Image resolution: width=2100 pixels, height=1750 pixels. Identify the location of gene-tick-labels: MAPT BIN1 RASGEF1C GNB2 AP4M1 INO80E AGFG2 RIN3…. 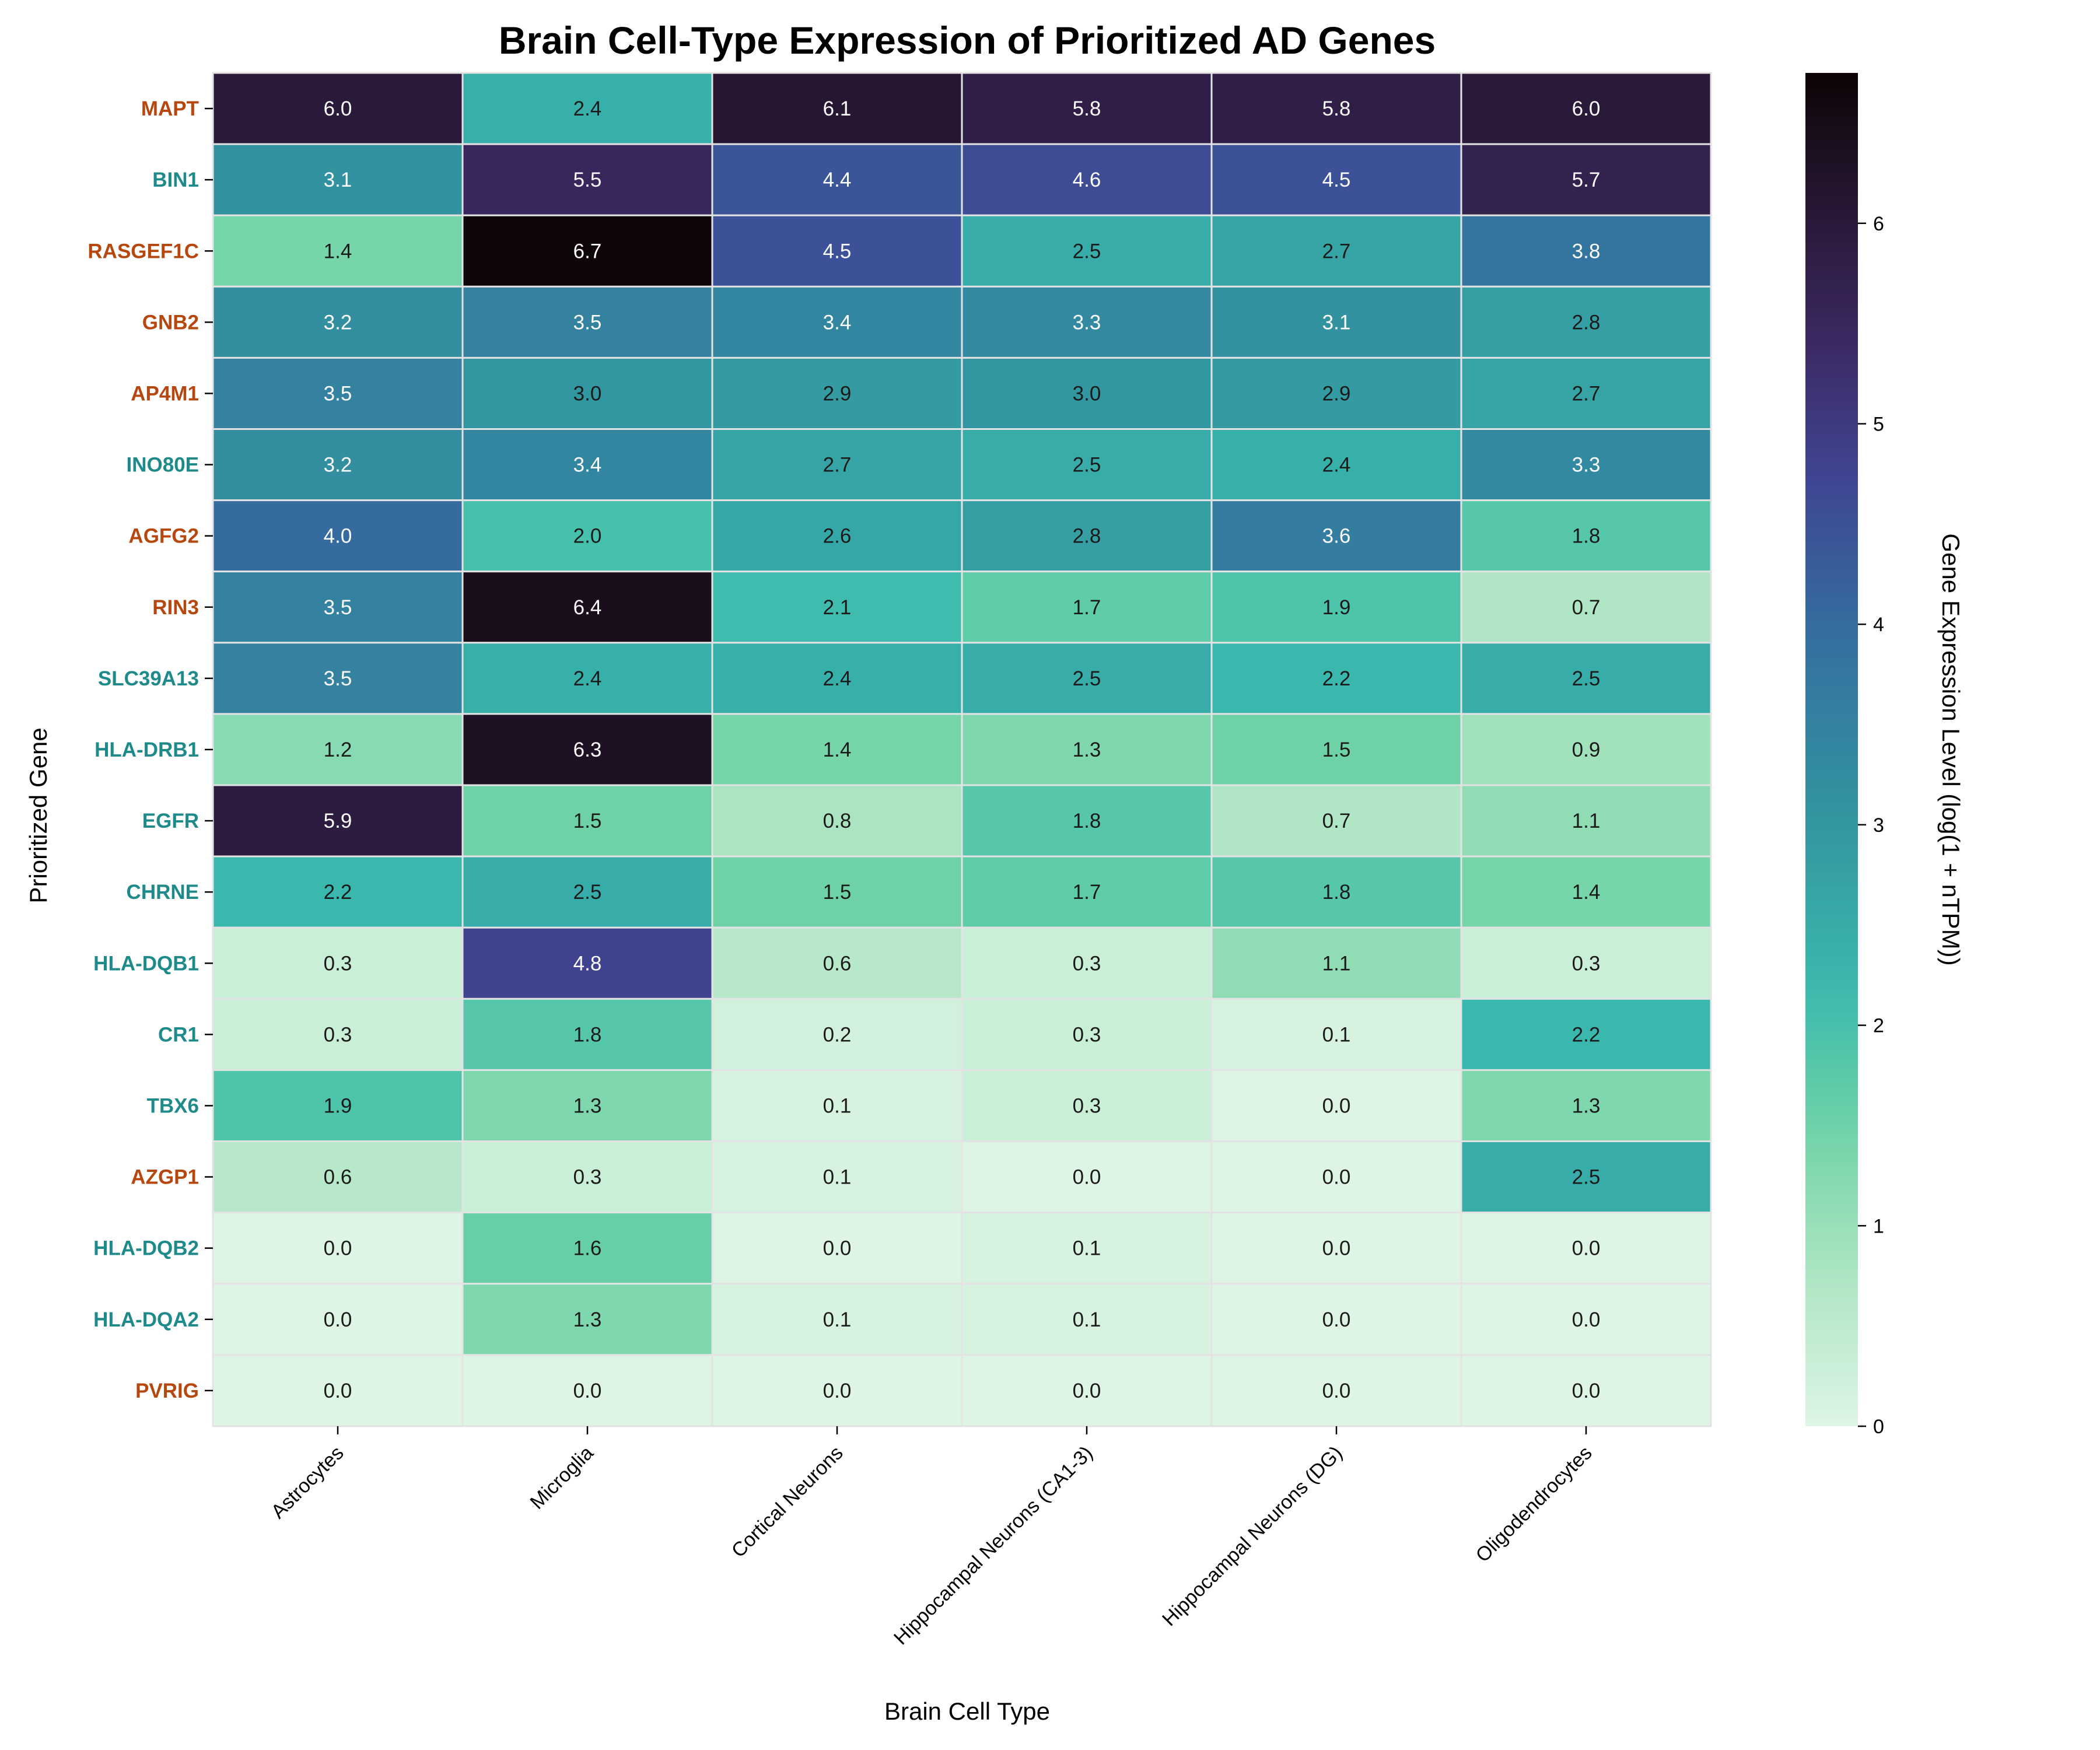
(150, 750).